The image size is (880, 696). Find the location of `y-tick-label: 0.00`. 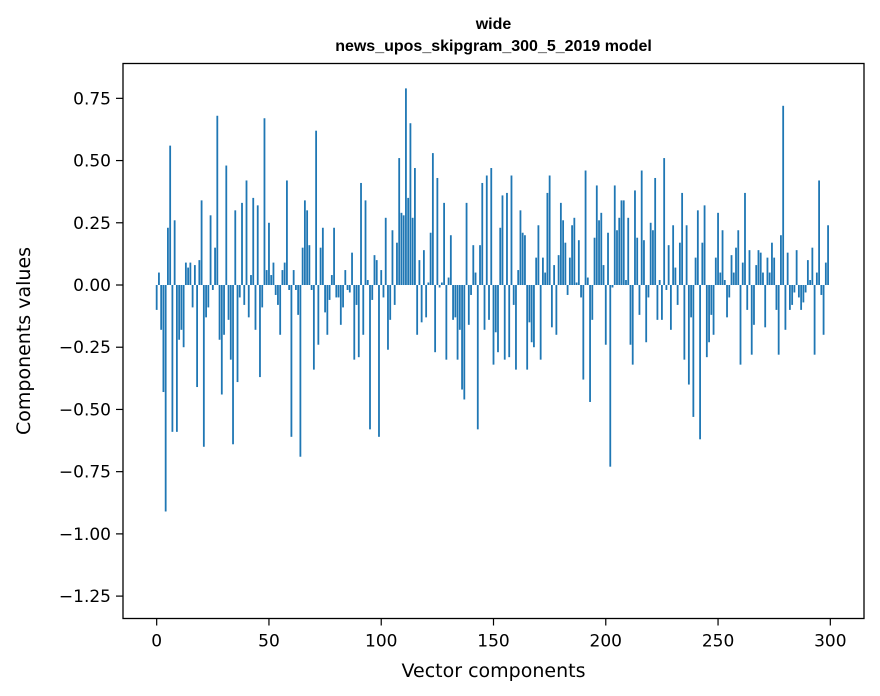

y-tick-label: 0.00 is located at coordinates (92, 286).